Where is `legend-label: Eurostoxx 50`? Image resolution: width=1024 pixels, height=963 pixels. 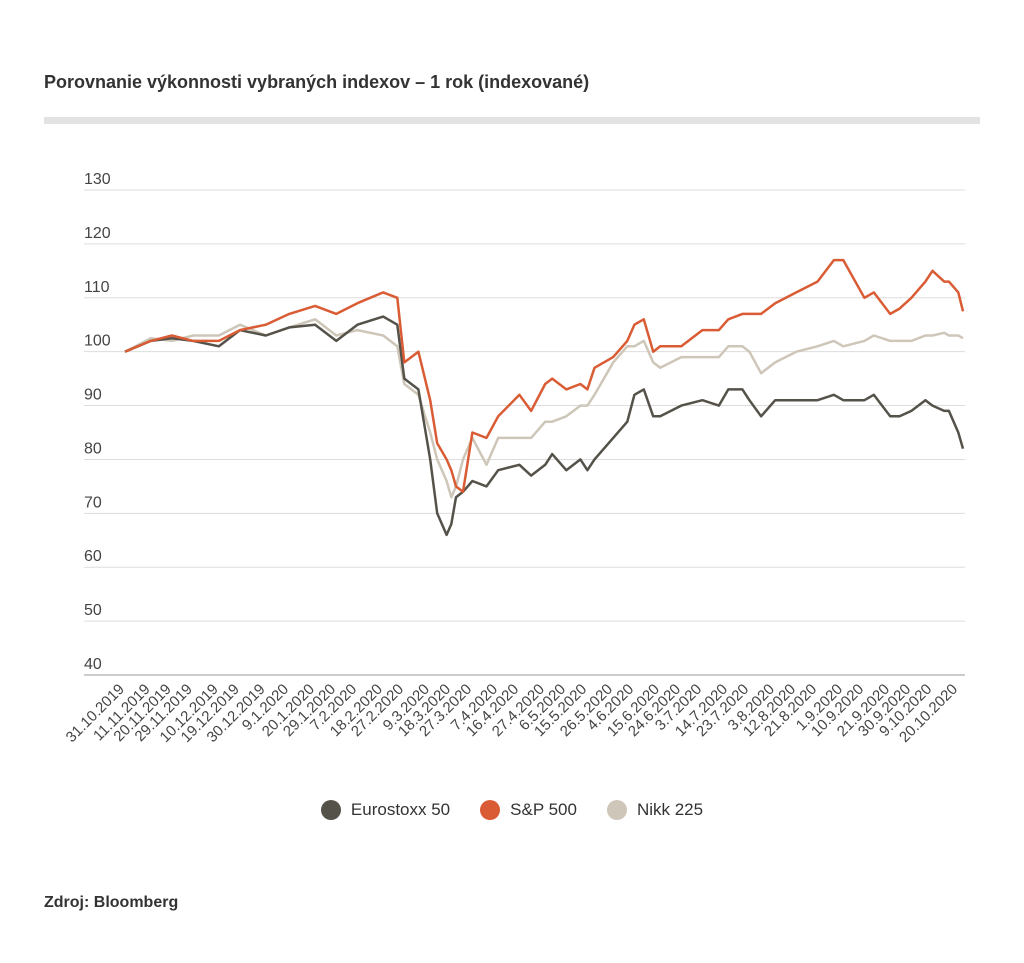 legend-label: Eurostoxx 50 is located at coordinates (400, 809).